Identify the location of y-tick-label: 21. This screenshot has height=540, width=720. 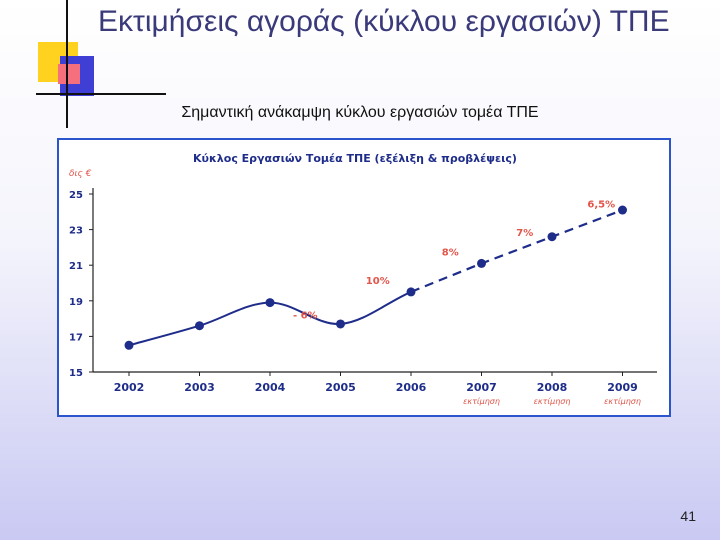
(76, 266).